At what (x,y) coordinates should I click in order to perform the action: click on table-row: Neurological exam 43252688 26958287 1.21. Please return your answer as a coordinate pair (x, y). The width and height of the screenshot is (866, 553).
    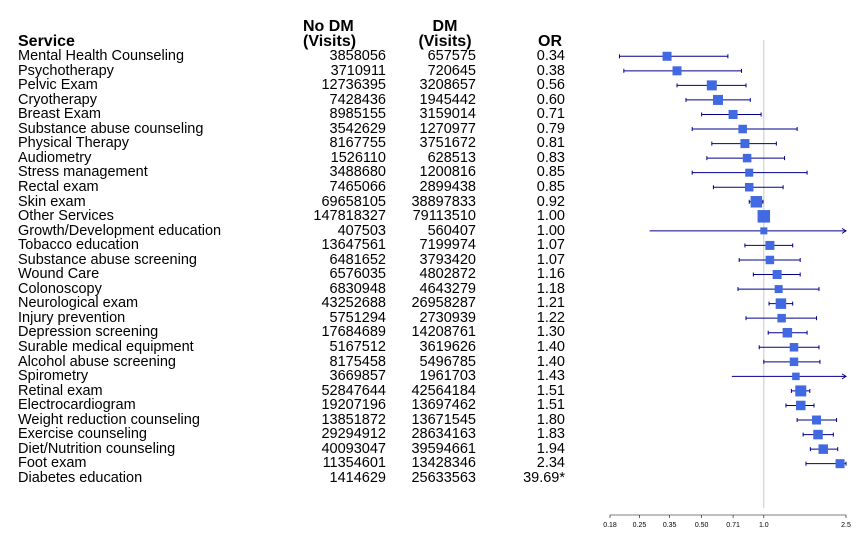
    Looking at the image, I should click on (433, 303).